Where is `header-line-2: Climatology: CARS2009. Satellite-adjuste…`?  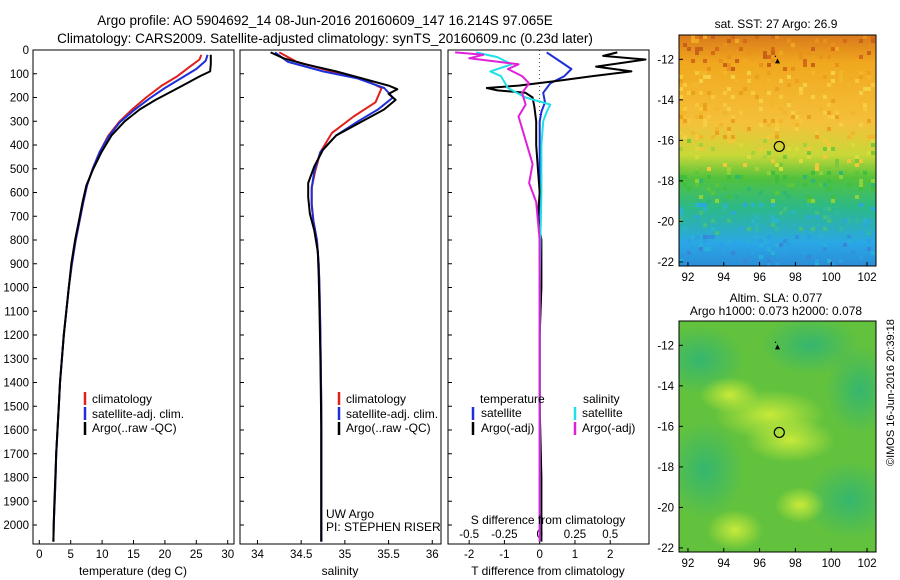
header-line-2: Climatology: CARS2009. Satellite-adjuste… is located at coordinates (325, 38).